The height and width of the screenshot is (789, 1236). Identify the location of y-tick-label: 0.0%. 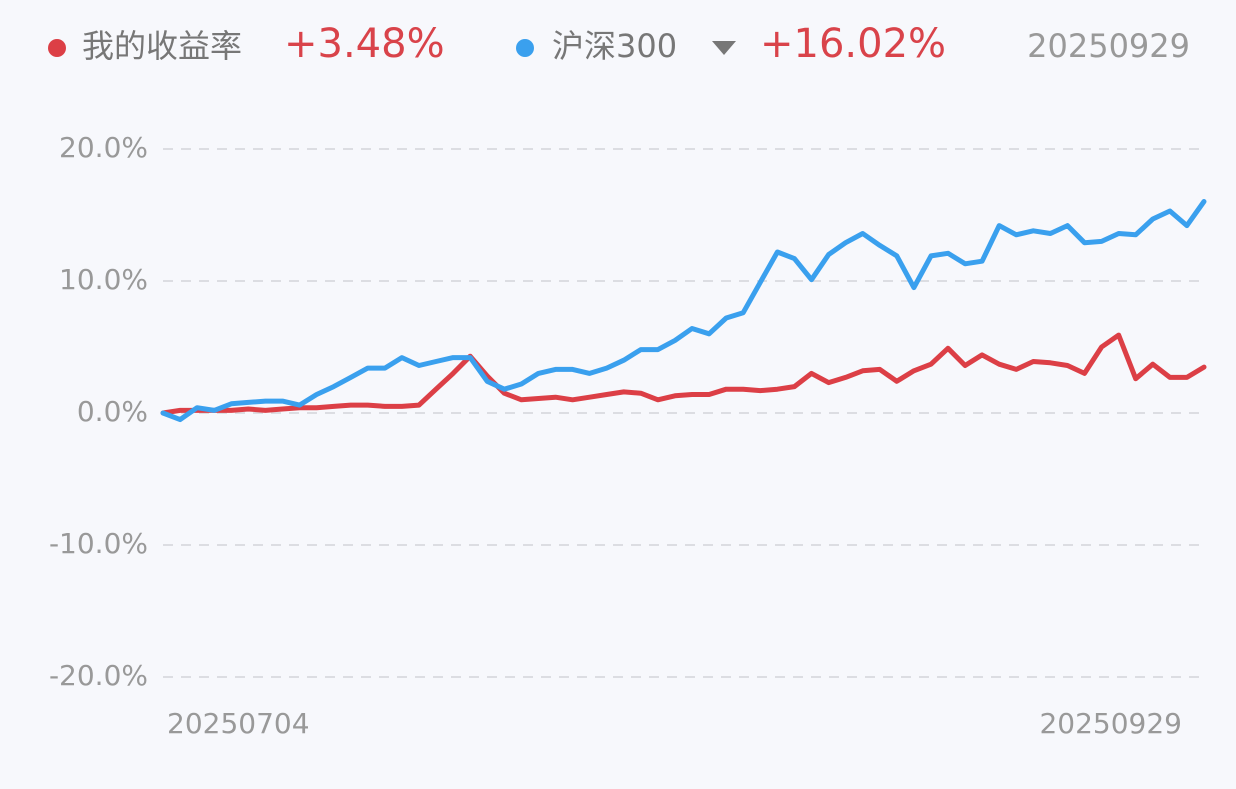
(112, 411).